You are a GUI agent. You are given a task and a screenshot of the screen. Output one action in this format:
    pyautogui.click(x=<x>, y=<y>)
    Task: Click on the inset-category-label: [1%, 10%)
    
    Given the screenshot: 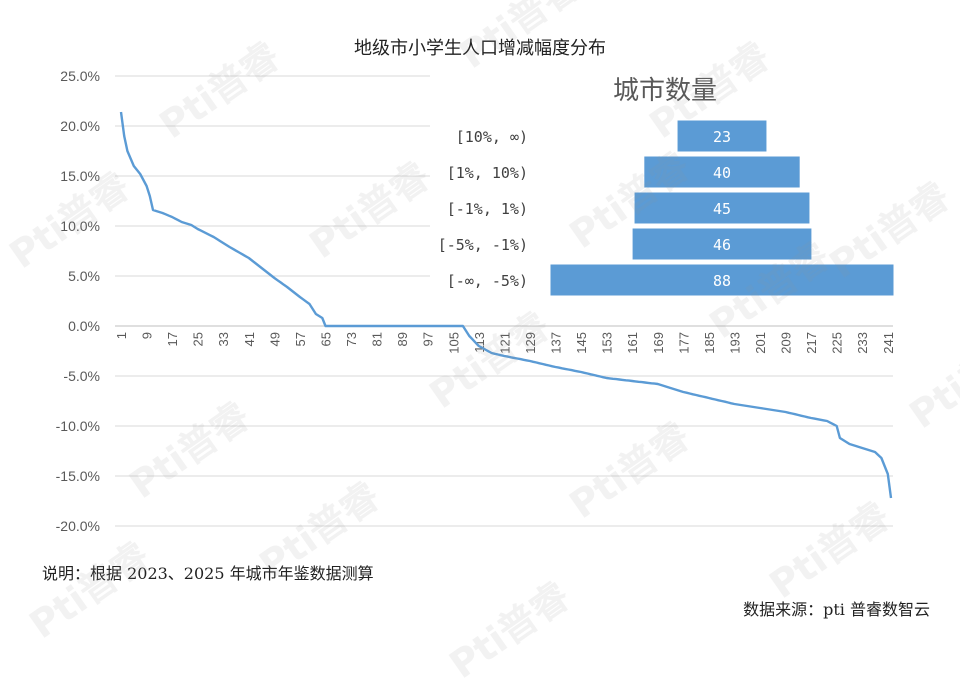 What is the action you would take?
    pyautogui.click(x=487, y=173)
    